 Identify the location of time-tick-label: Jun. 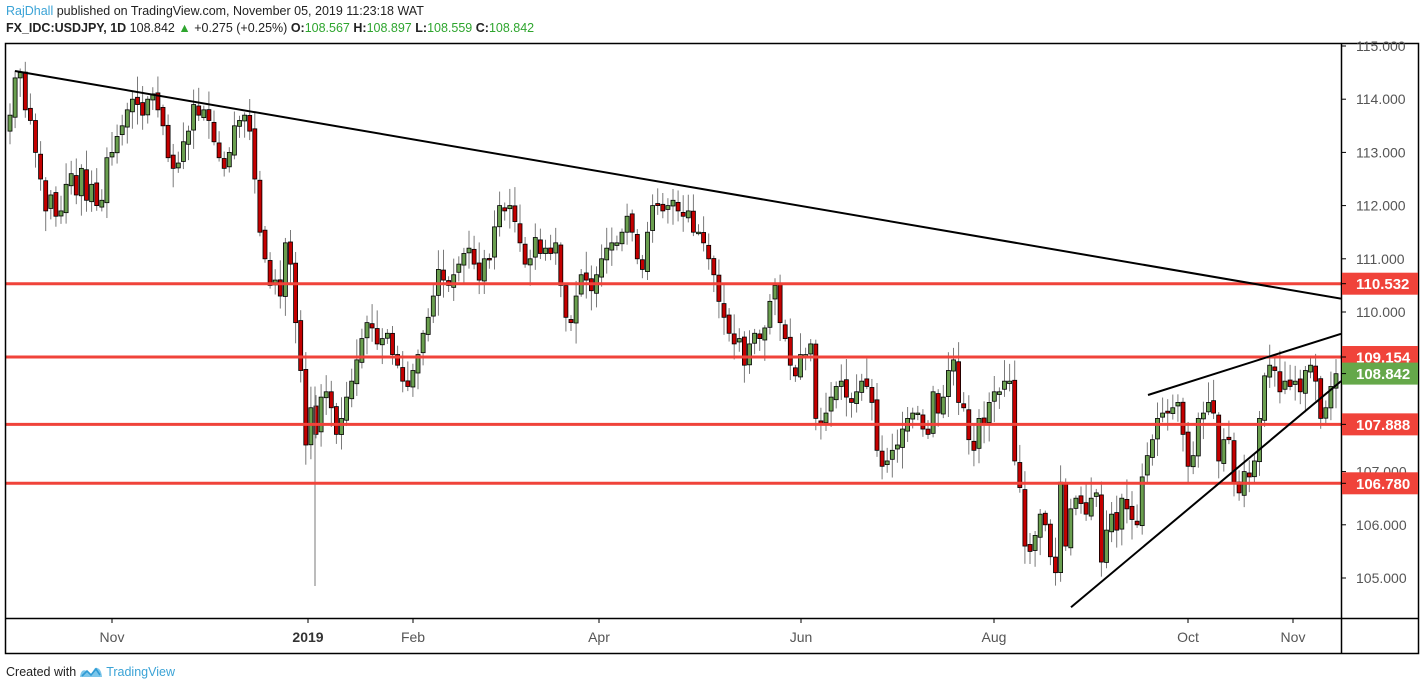
(801, 637).